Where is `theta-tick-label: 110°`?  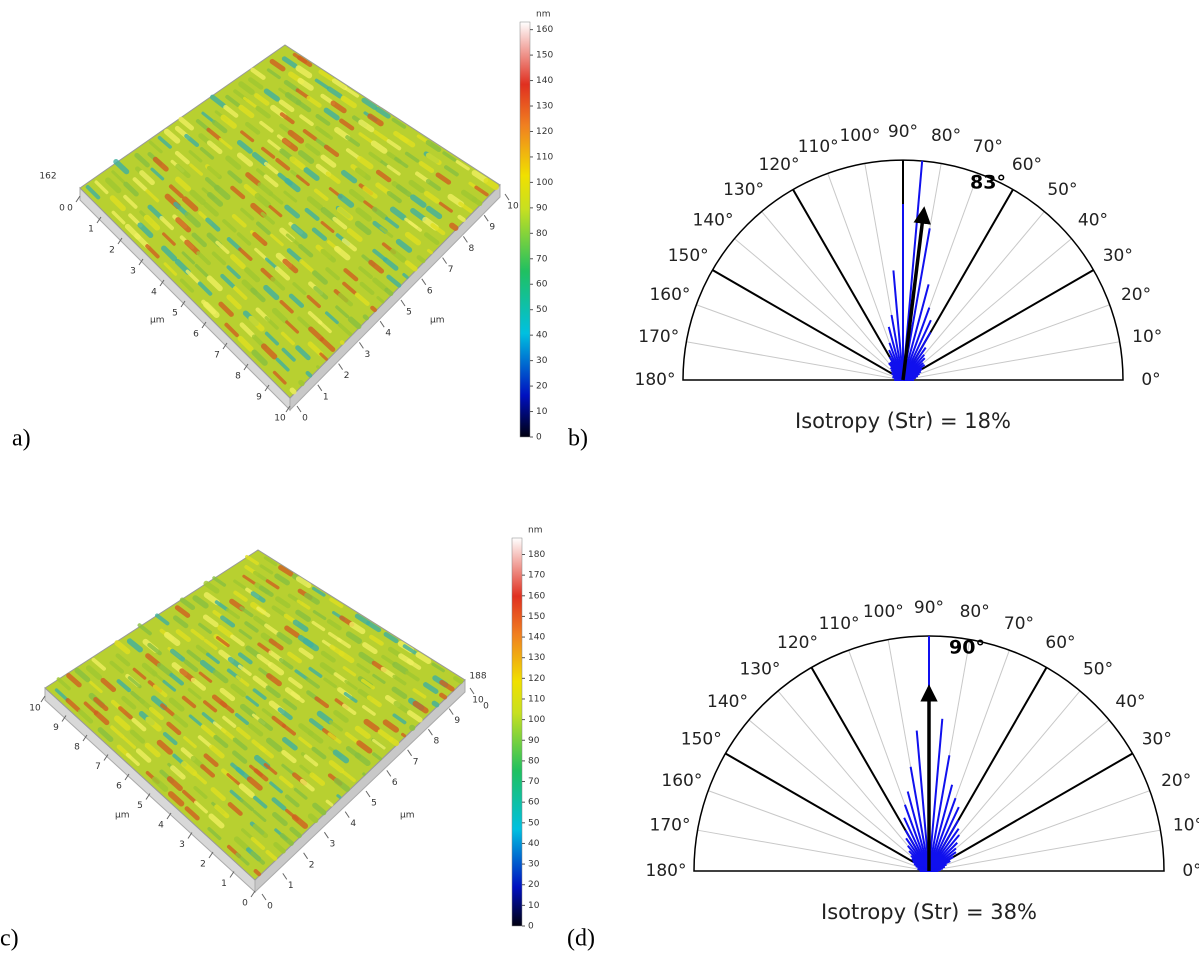
theta-tick-label: 110° is located at coordinates (839, 624).